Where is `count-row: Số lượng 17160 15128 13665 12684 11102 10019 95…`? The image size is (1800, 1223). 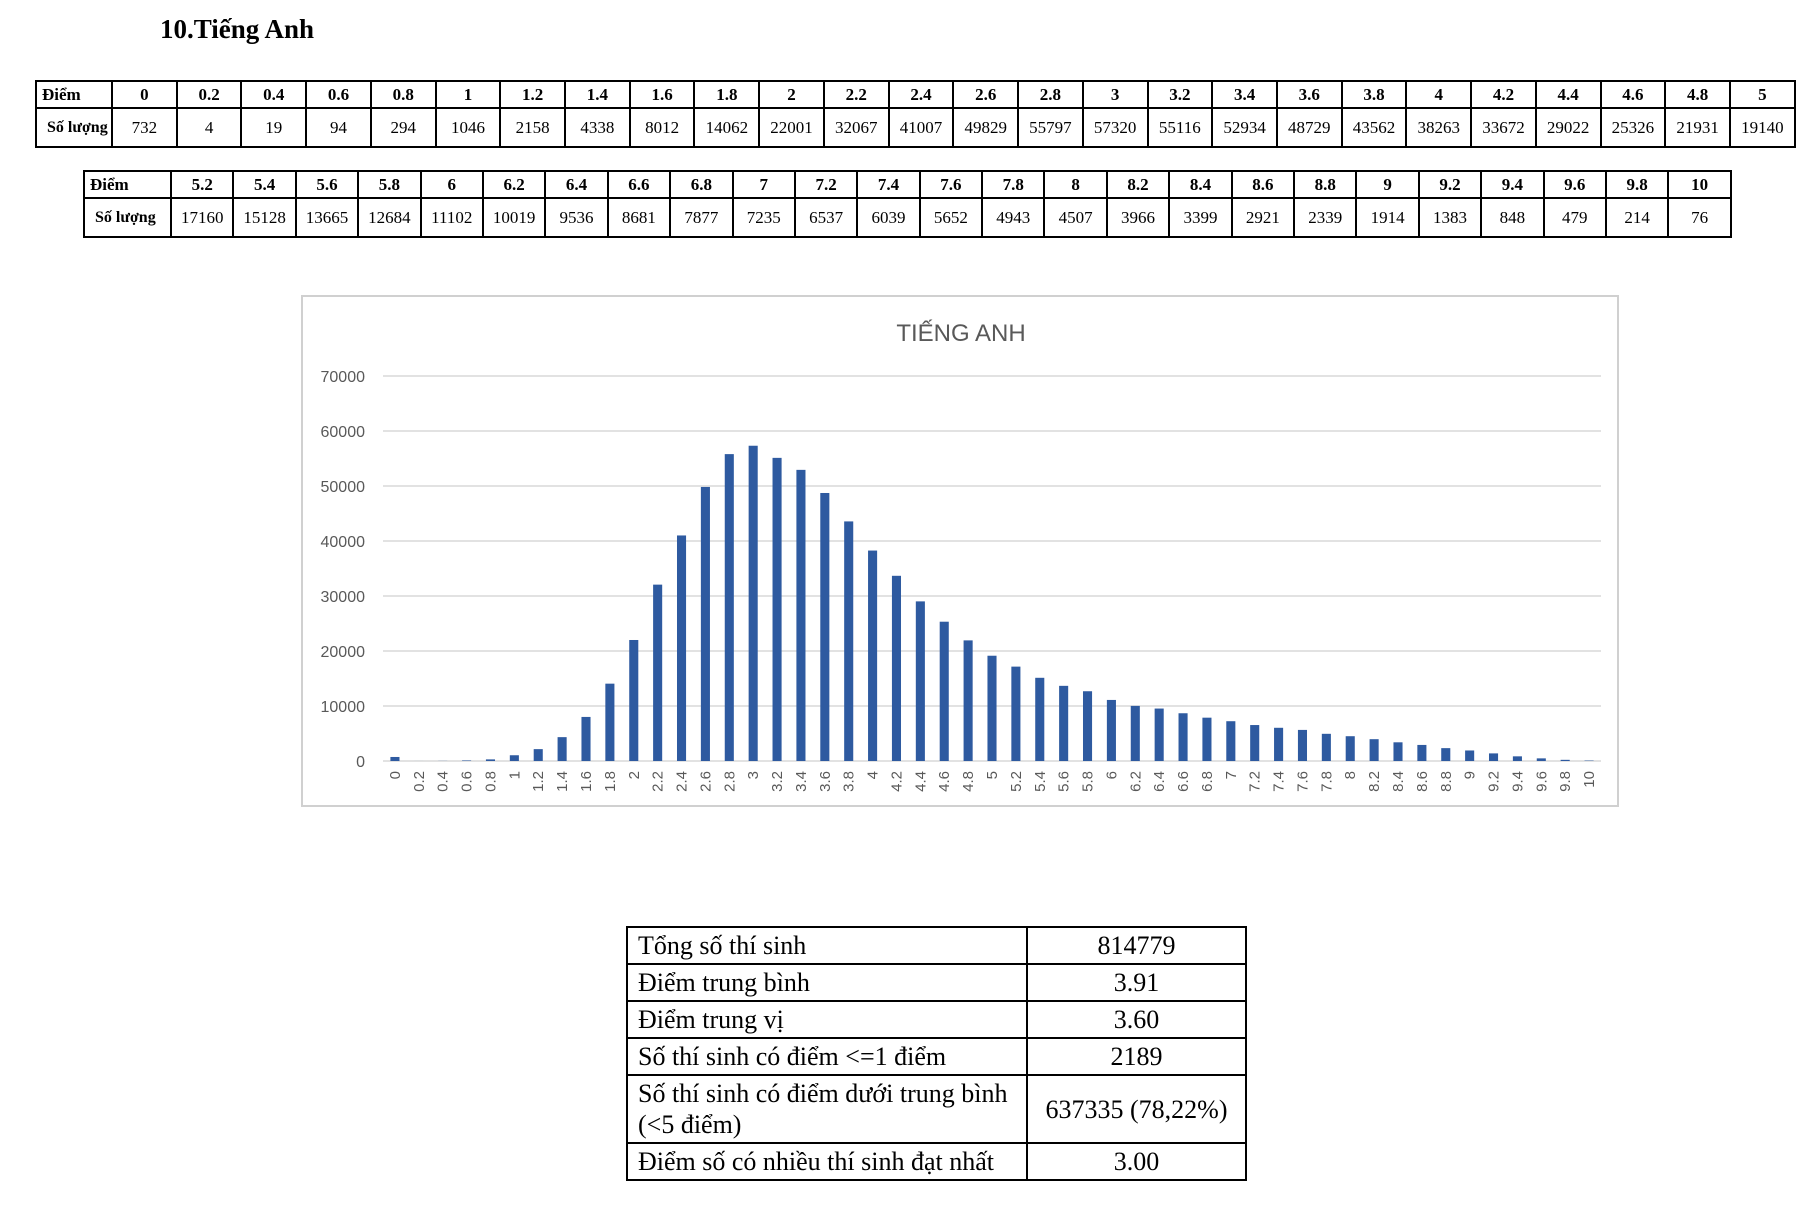 count-row: Số lượng 17160 15128 13665 12684 11102 10019 95… is located at coordinates (907, 217).